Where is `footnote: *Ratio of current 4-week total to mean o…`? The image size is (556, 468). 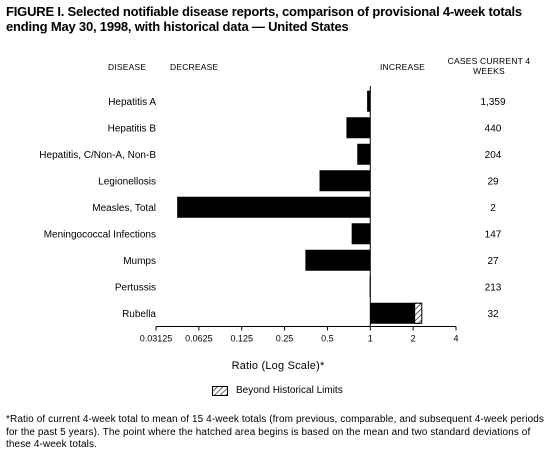
footnote: *Ratio of current 4-week total to mean o… is located at coordinates (275, 432).